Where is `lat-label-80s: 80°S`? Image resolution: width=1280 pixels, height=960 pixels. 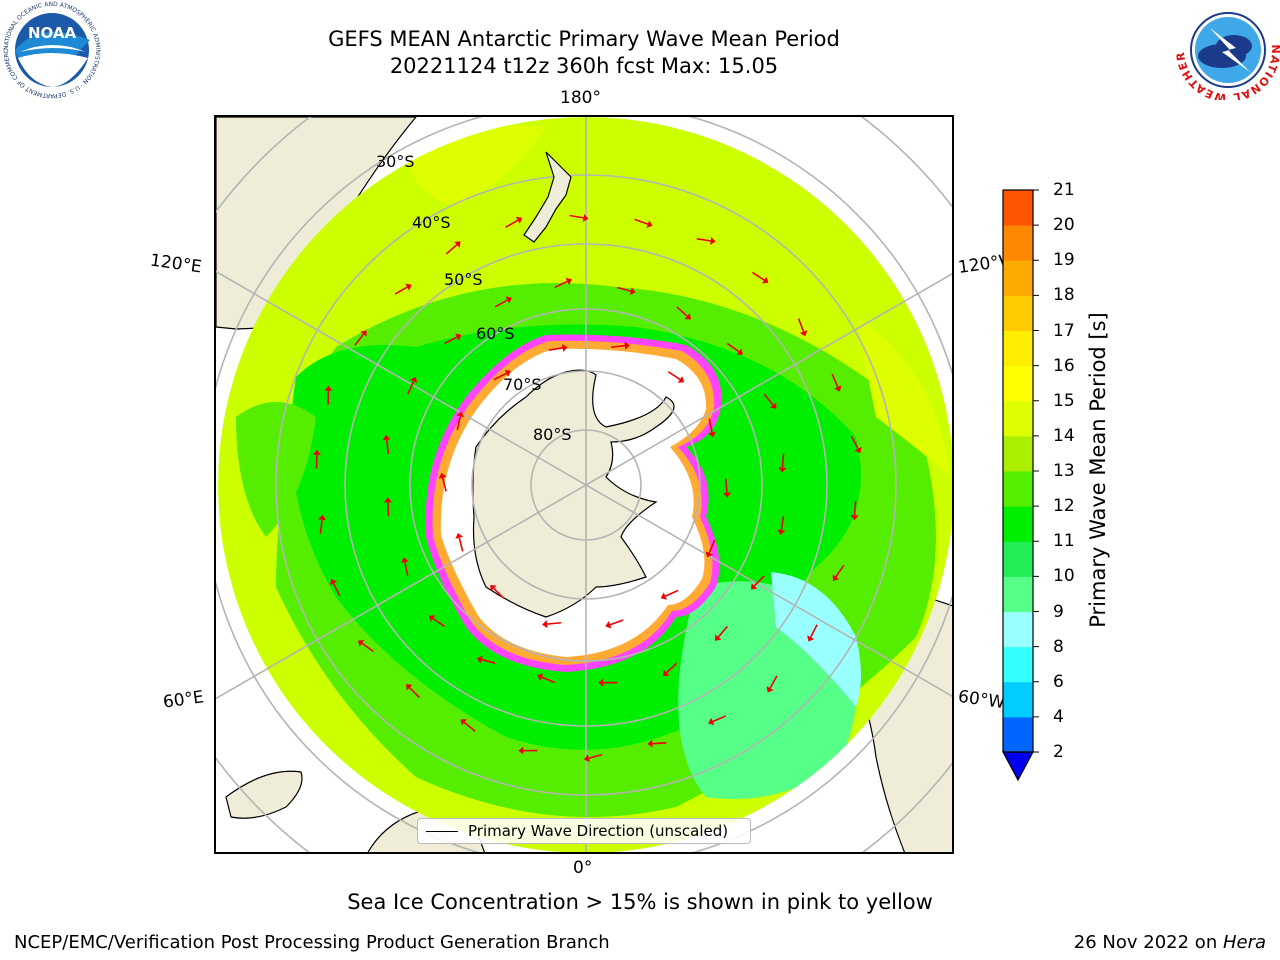
lat-label-80s: 80°S is located at coordinates (552, 434).